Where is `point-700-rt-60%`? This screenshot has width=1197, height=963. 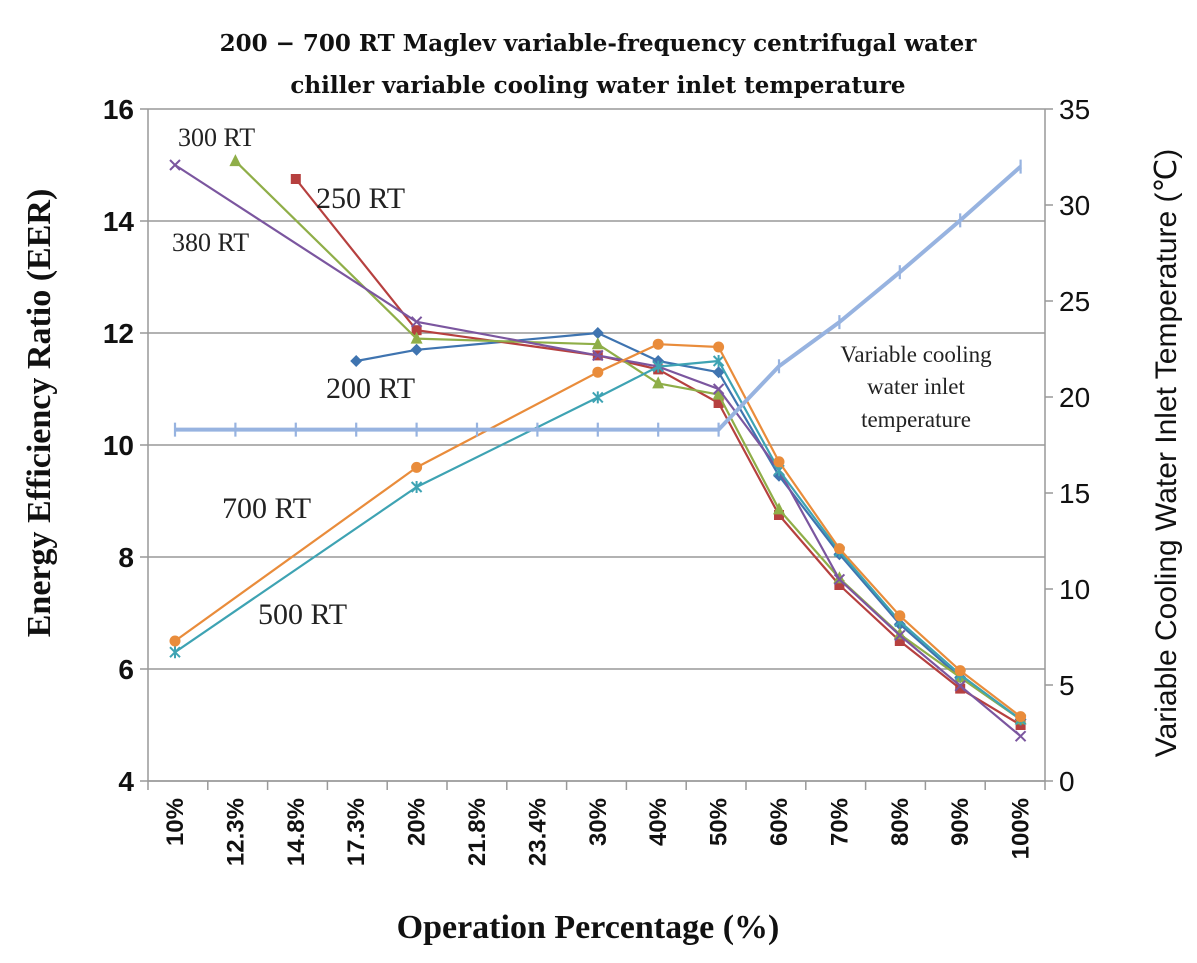
point-700-rt-60% is located at coordinates (779, 462).